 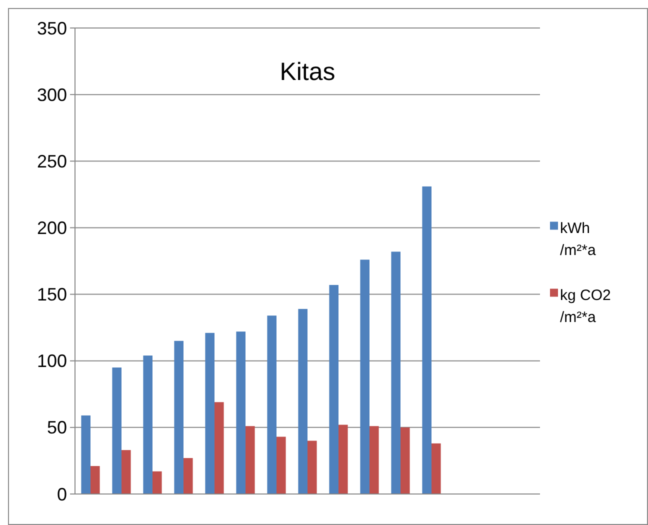 I want to click on y-tick-label: 300, so click(x=51, y=94).